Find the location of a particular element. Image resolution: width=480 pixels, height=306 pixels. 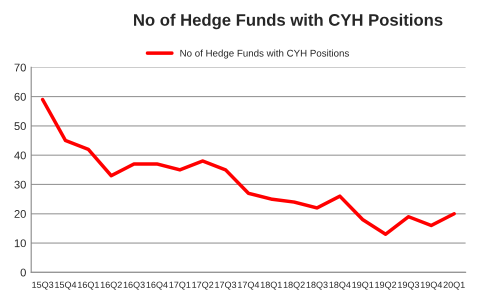

x-tick-label: 19Q4 is located at coordinates (431, 286).